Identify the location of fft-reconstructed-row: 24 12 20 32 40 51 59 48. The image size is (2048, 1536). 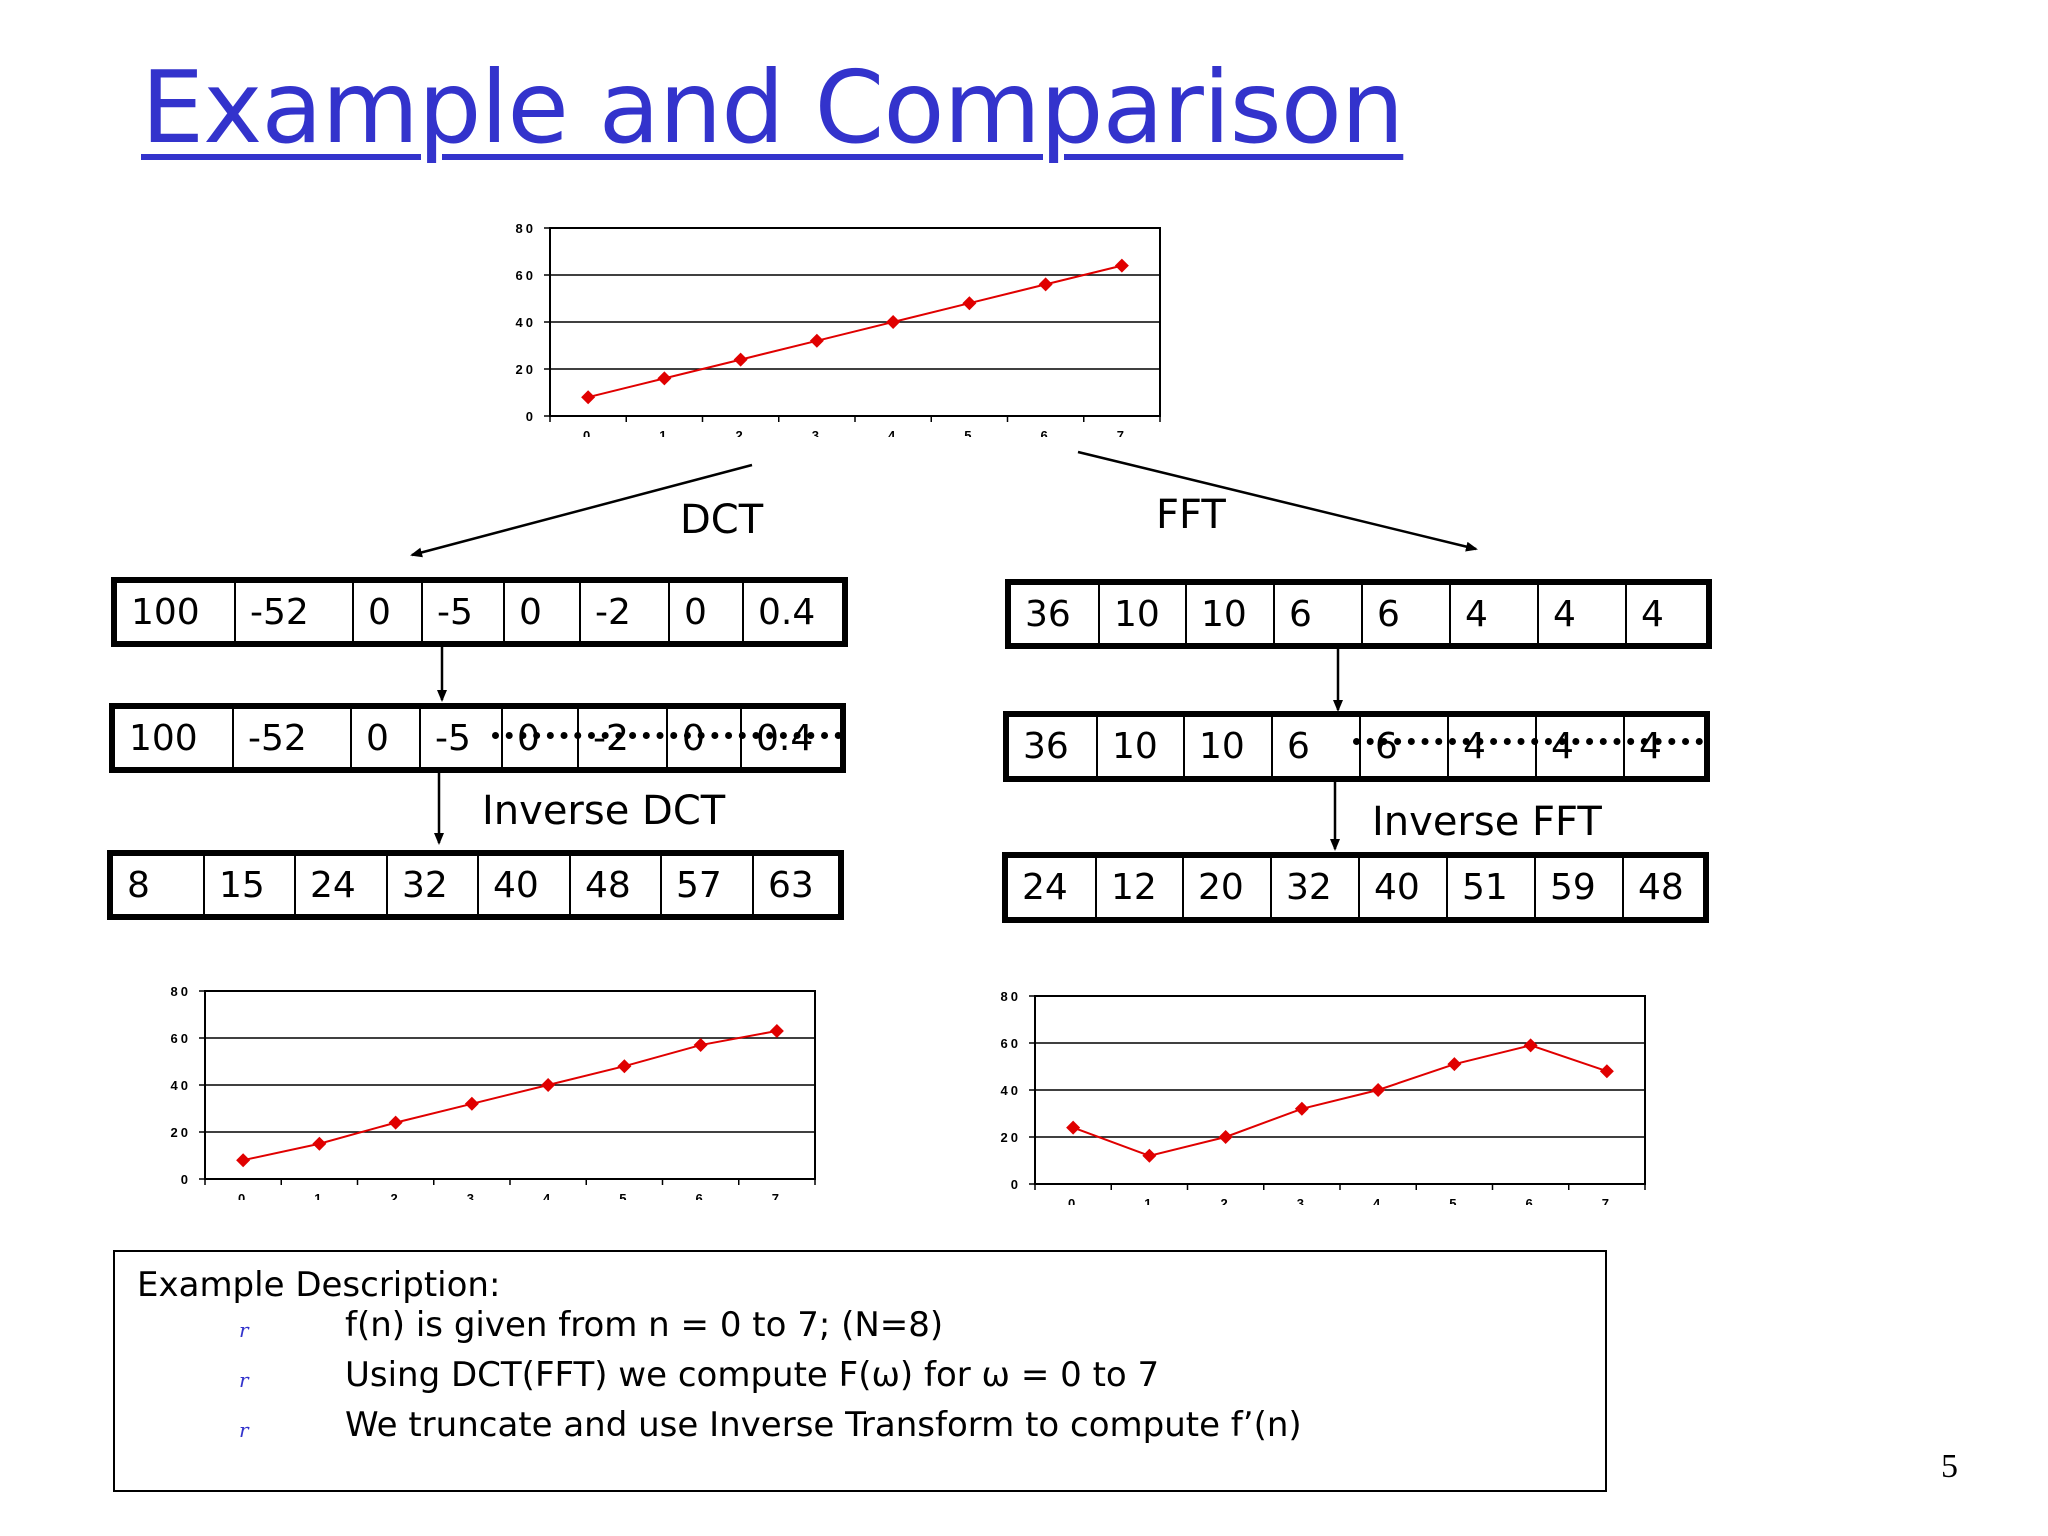
(1355, 887).